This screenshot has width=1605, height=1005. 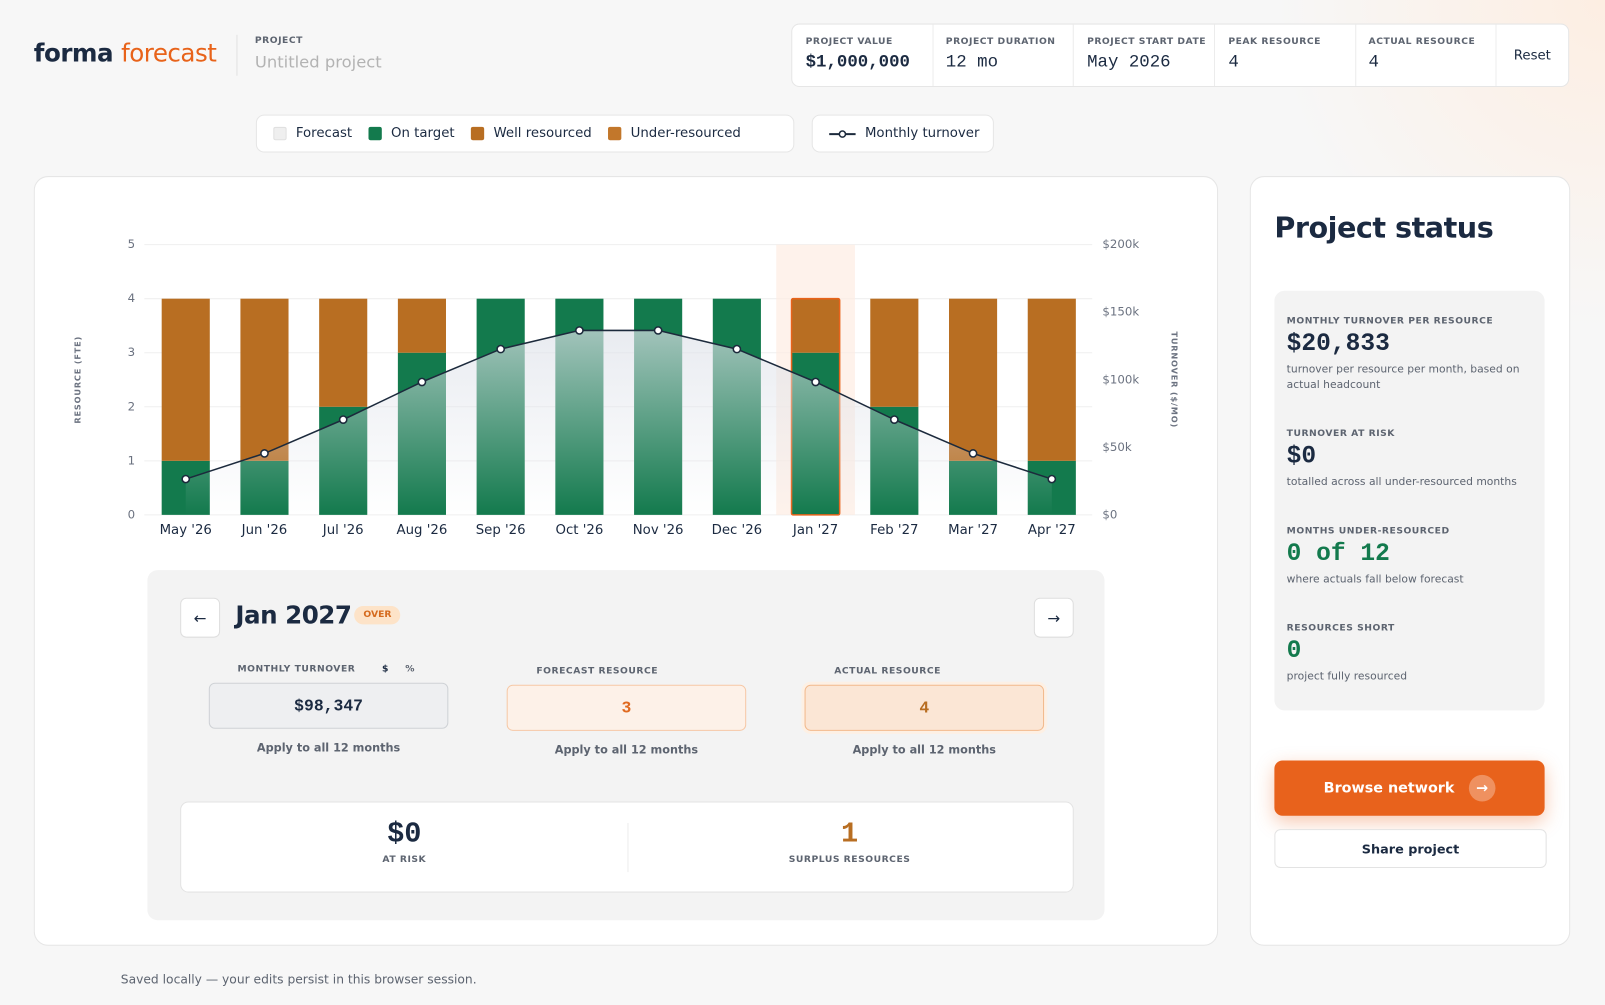 I want to click on turnover-line, so click(x=619, y=404).